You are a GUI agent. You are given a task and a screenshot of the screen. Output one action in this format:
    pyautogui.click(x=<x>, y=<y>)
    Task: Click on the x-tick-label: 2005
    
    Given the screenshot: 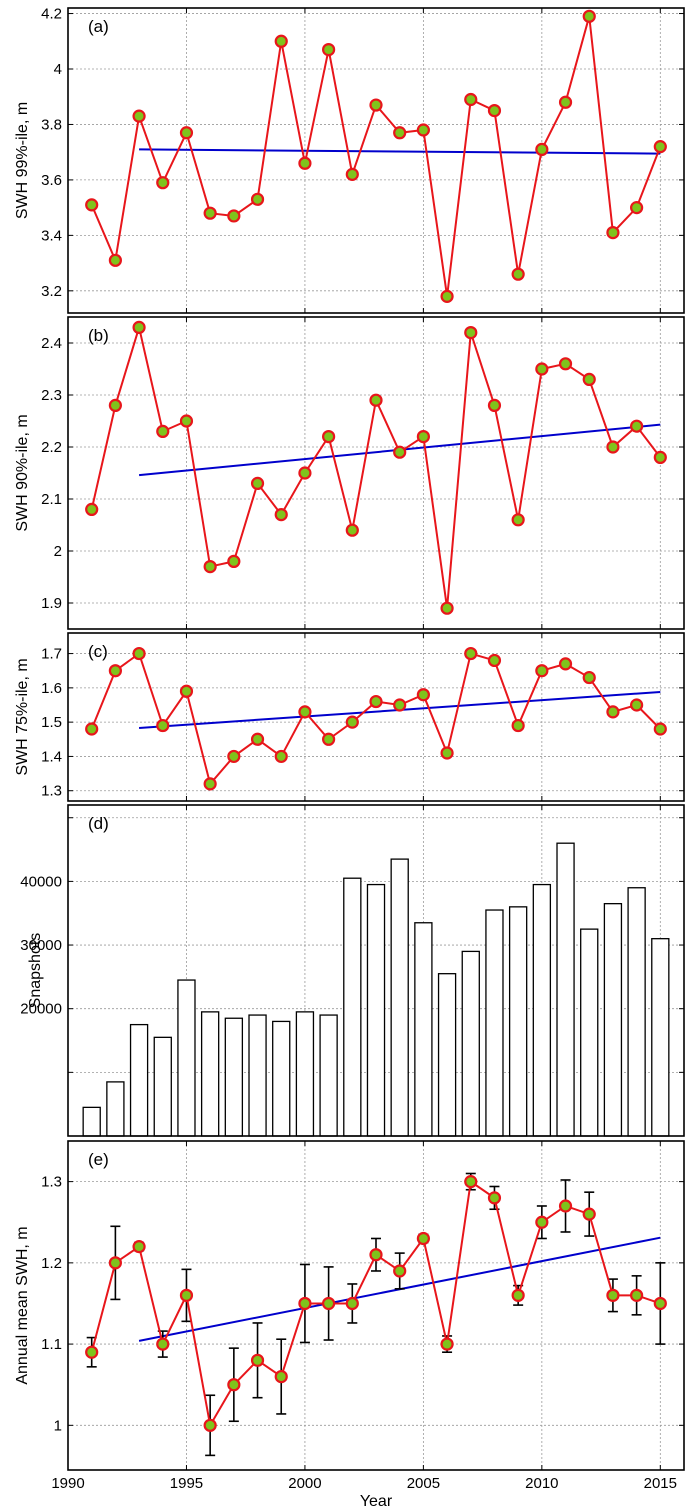 What is the action you would take?
    pyautogui.click(x=423, y=1483)
    